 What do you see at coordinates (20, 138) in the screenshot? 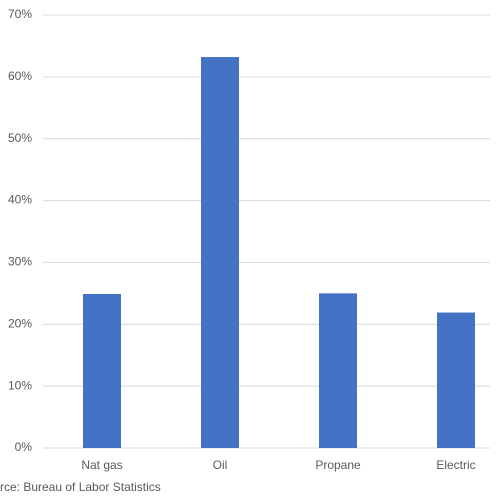
I see `y-tick-label: 50%` at bounding box center [20, 138].